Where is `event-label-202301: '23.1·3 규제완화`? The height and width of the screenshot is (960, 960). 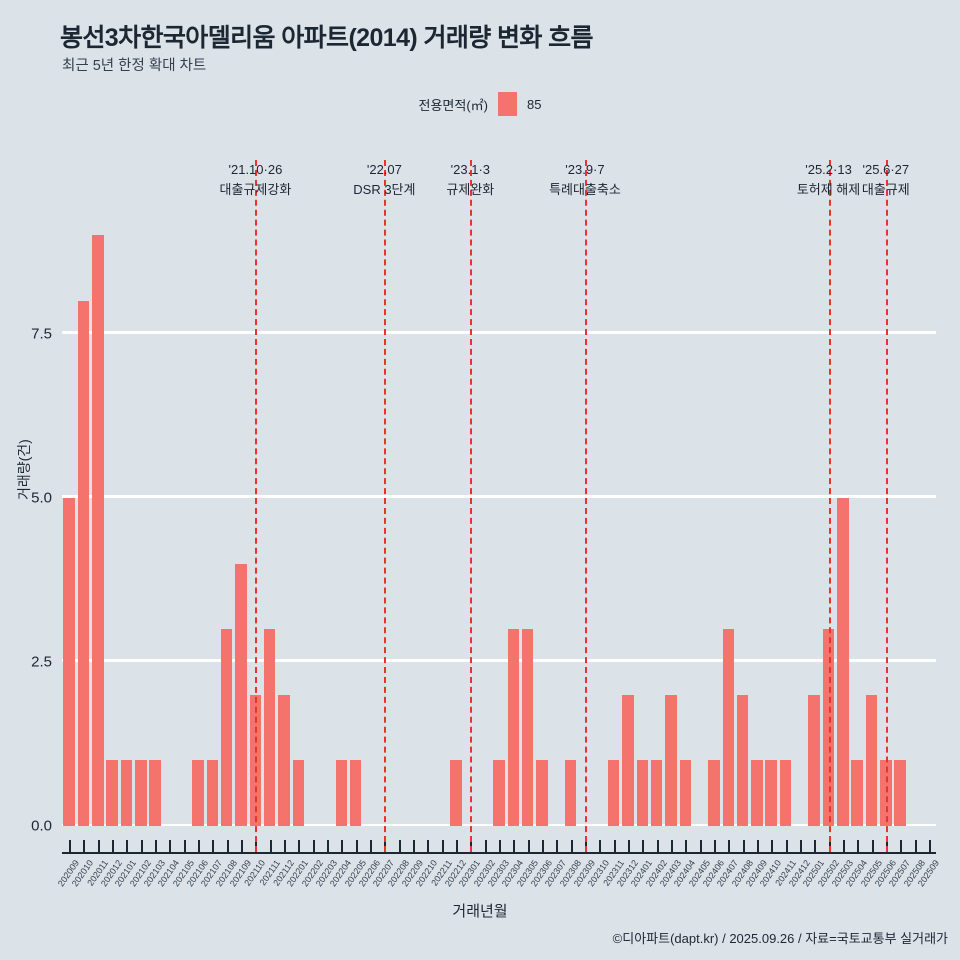
event-label-202301: '23.1·3 규제완화 is located at coordinates (470, 180).